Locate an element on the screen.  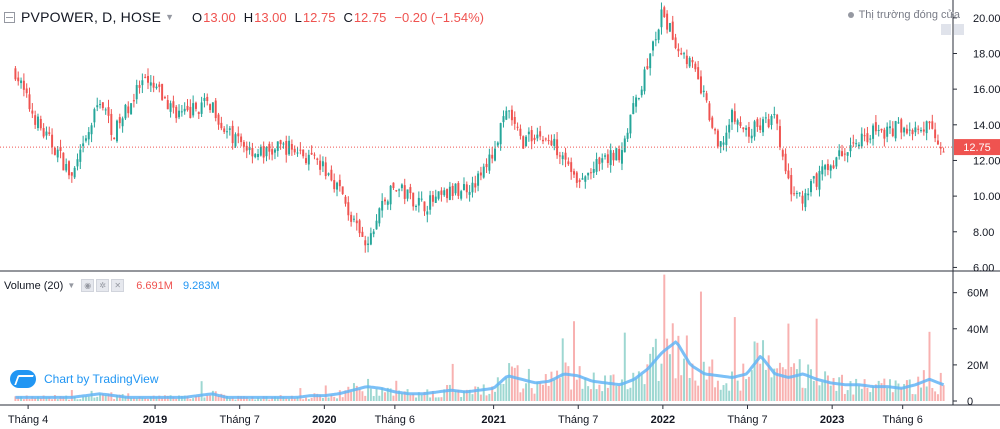
collapse-icon is located at coordinates (9, 17).